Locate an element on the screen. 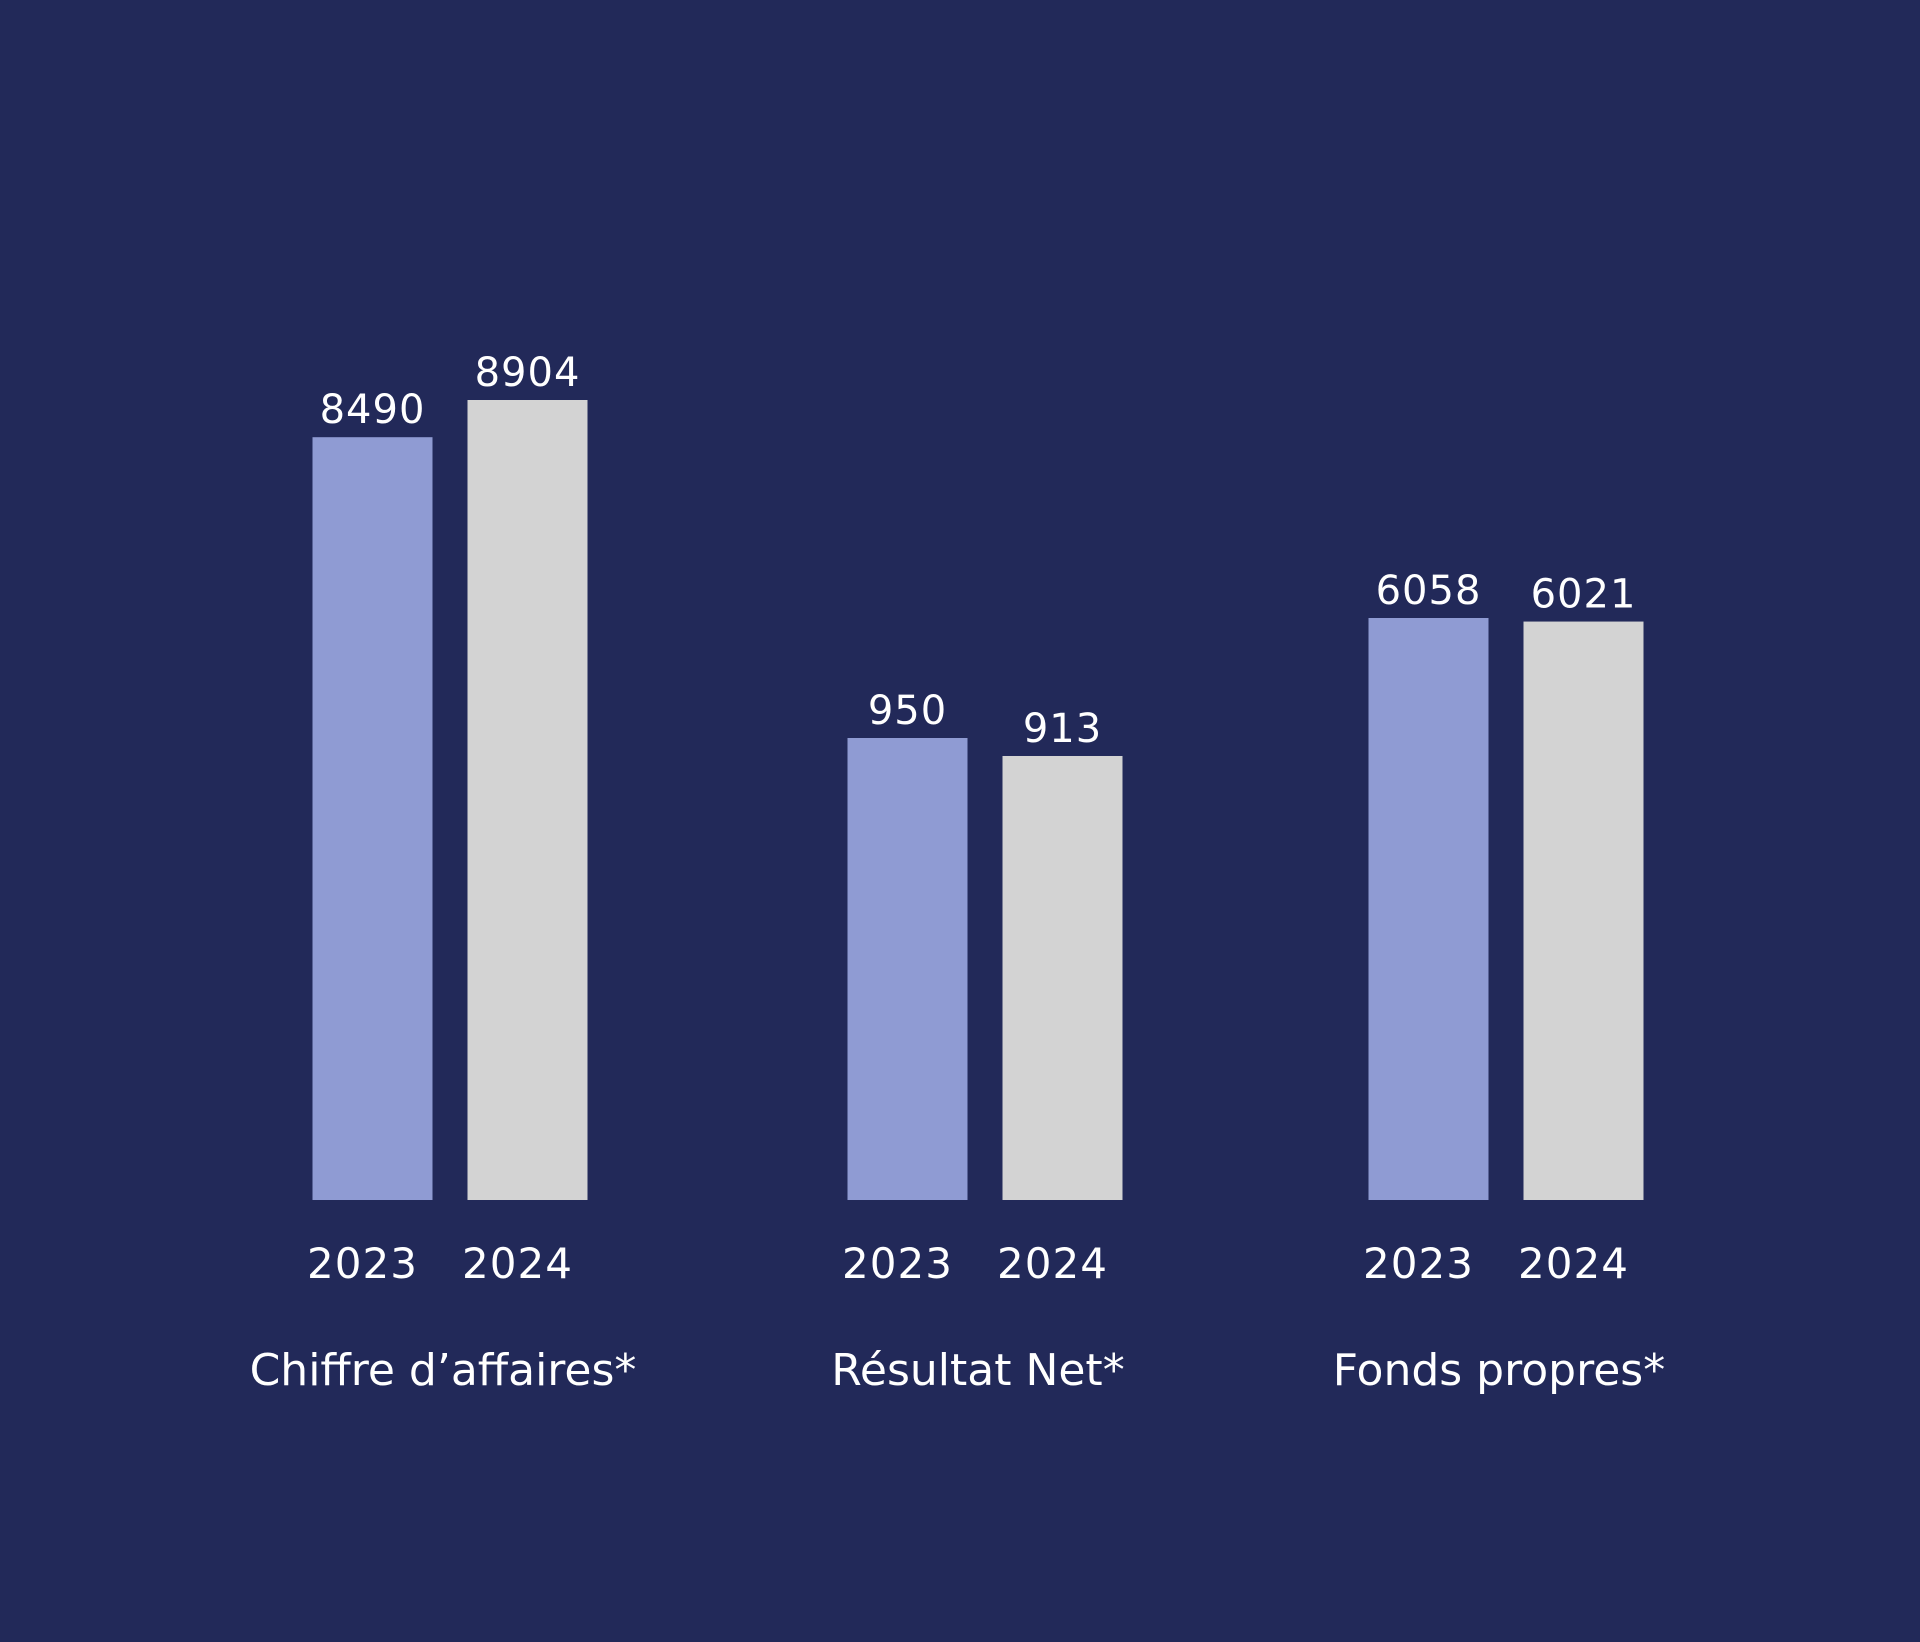 This screenshot has width=1920, height=1642. data-label: 6021 is located at coordinates (1584, 595).